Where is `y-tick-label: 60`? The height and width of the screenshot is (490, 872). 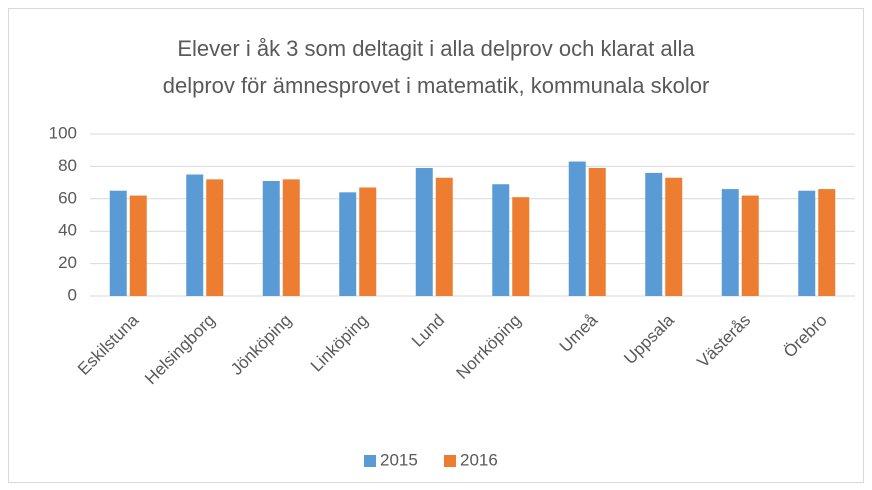 y-tick-label: 60 is located at coordinates (67, 197).